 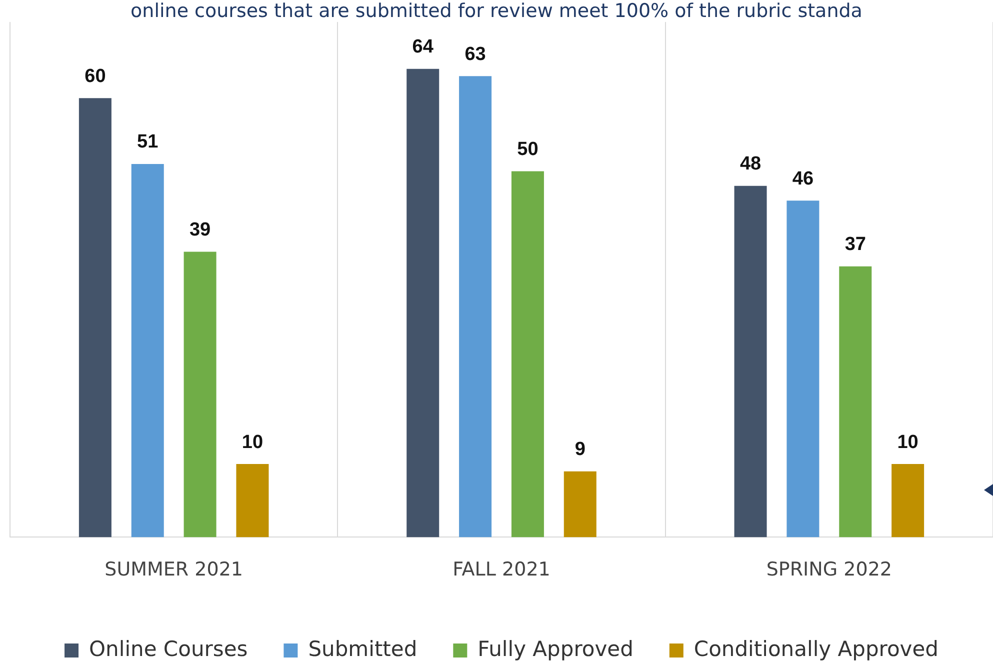 What do you see at coordinates (423, 47) in the screenshot?
I see `data-label: 64` at bounding box center [423, 47].